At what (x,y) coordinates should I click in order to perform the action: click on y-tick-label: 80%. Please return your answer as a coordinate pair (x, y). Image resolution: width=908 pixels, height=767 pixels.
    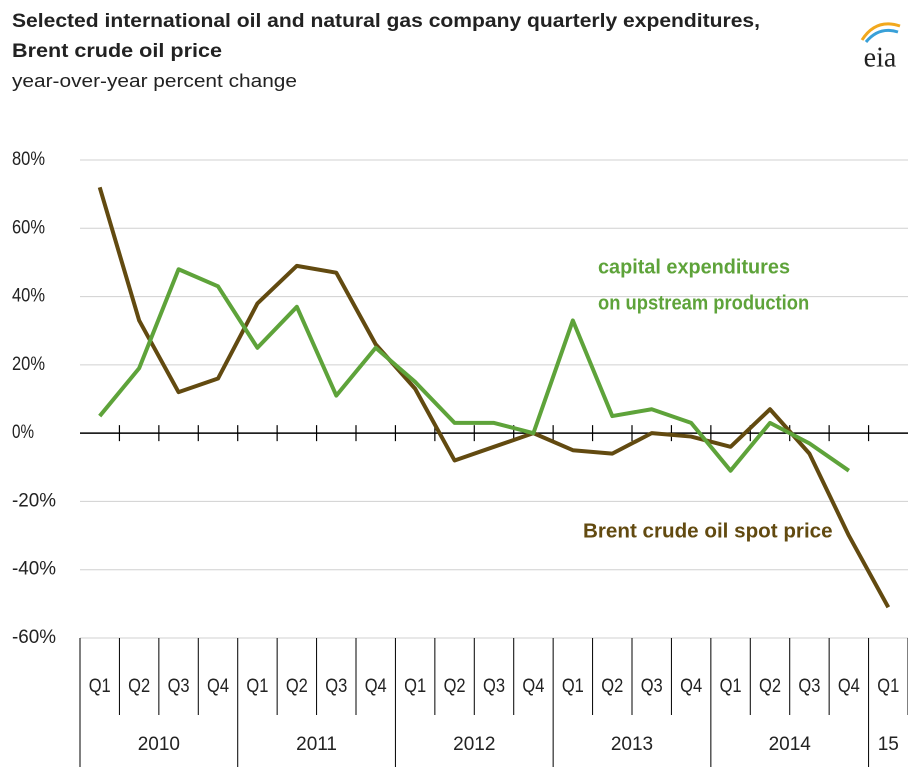
    Looking at the image, I should click on (28, 159).